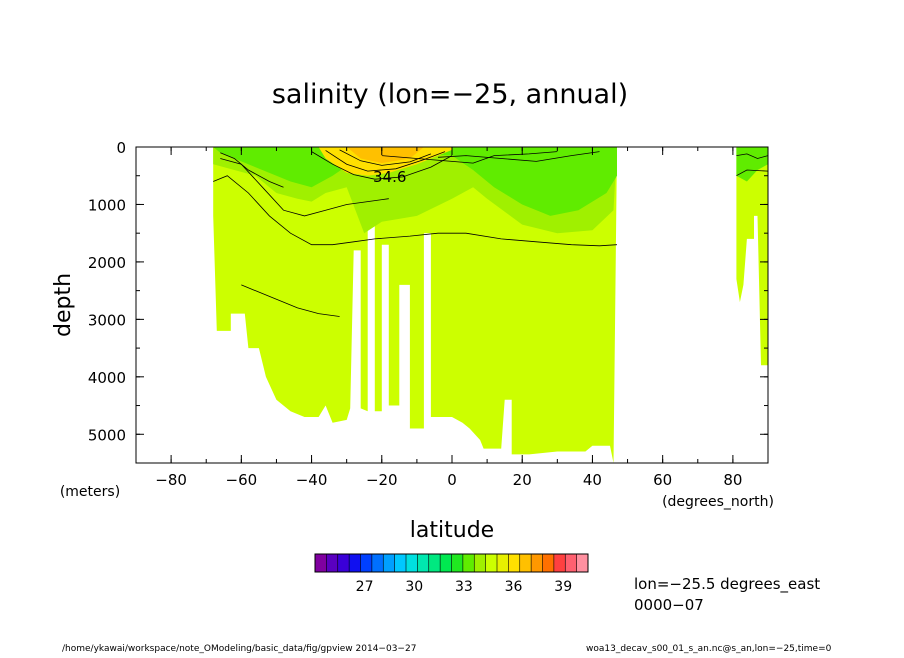  Describe the element at coordinates (107, 205) in the screenshot. I see `y-tick-label: 1000` at that location.